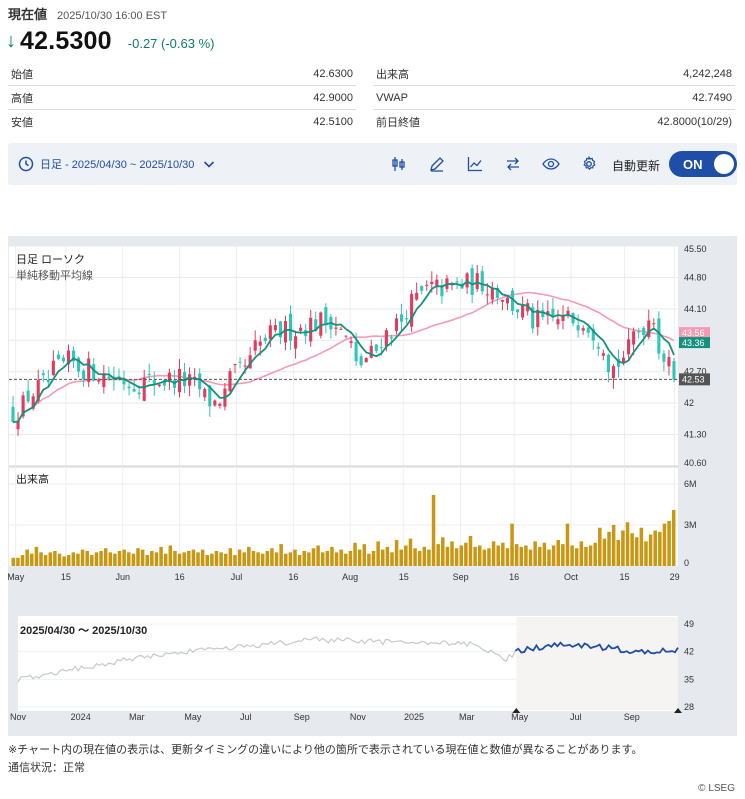 This screenshot has height=799, width=745. I want to click on overview-axis-tick: 28, so click(689, 707).